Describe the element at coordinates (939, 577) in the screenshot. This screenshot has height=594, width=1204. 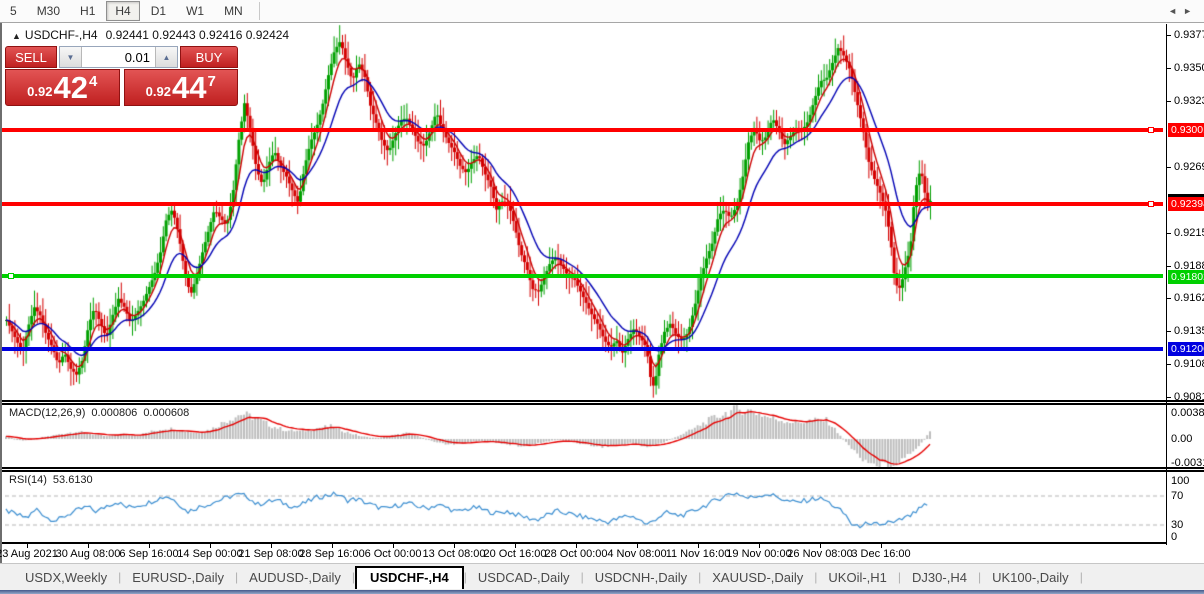
I see `tab-dj30-h4: DJ30-,H4` at that location.